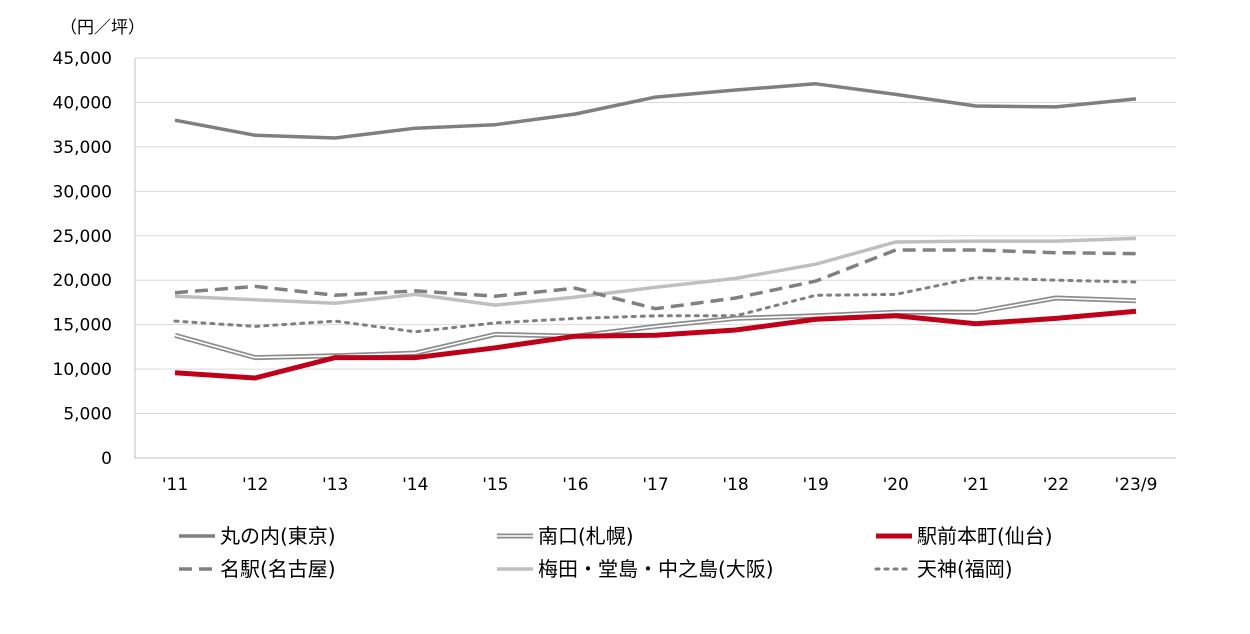 The image size is (1250, 634). I want to click on x-tick-label: '20, so click(896, 485).